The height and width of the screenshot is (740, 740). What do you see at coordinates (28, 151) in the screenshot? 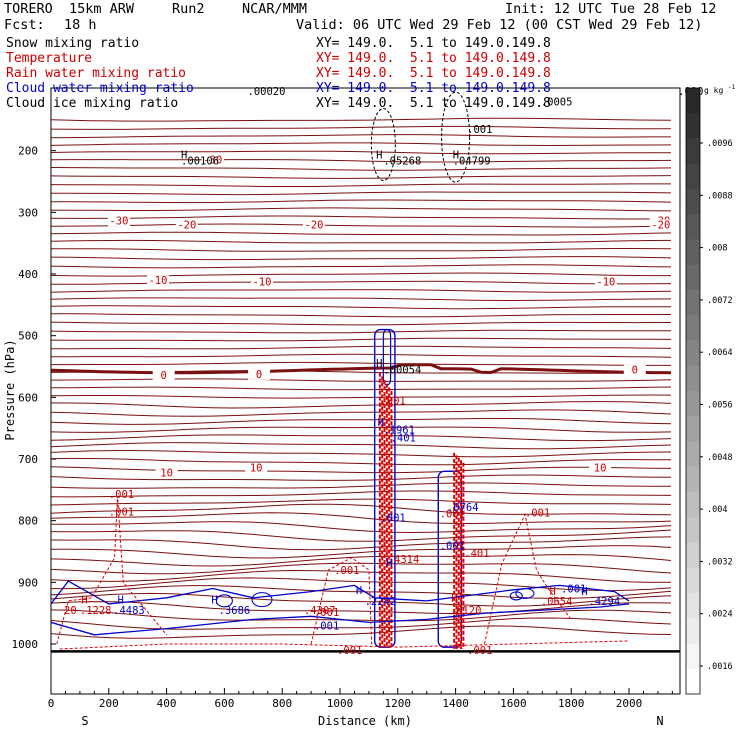
I see `y-tick-label: 200` at bounding box center [28, 151].